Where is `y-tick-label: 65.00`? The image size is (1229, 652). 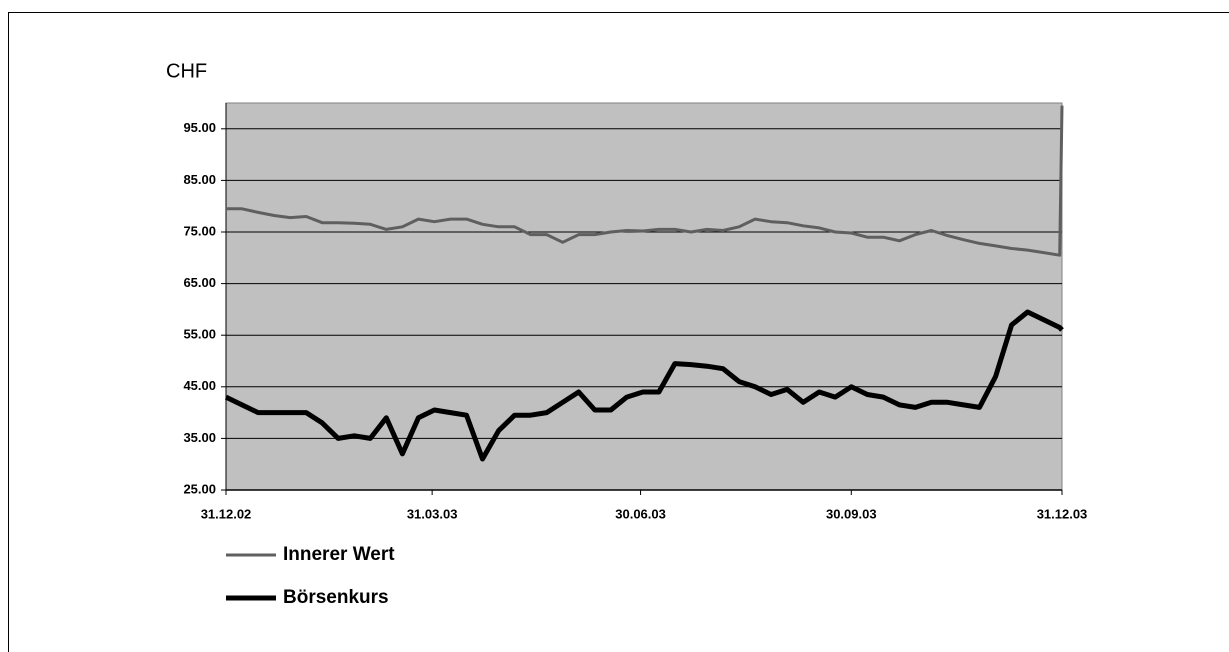
y-tick-label: 65.00 is located at coordinates (199, 282).